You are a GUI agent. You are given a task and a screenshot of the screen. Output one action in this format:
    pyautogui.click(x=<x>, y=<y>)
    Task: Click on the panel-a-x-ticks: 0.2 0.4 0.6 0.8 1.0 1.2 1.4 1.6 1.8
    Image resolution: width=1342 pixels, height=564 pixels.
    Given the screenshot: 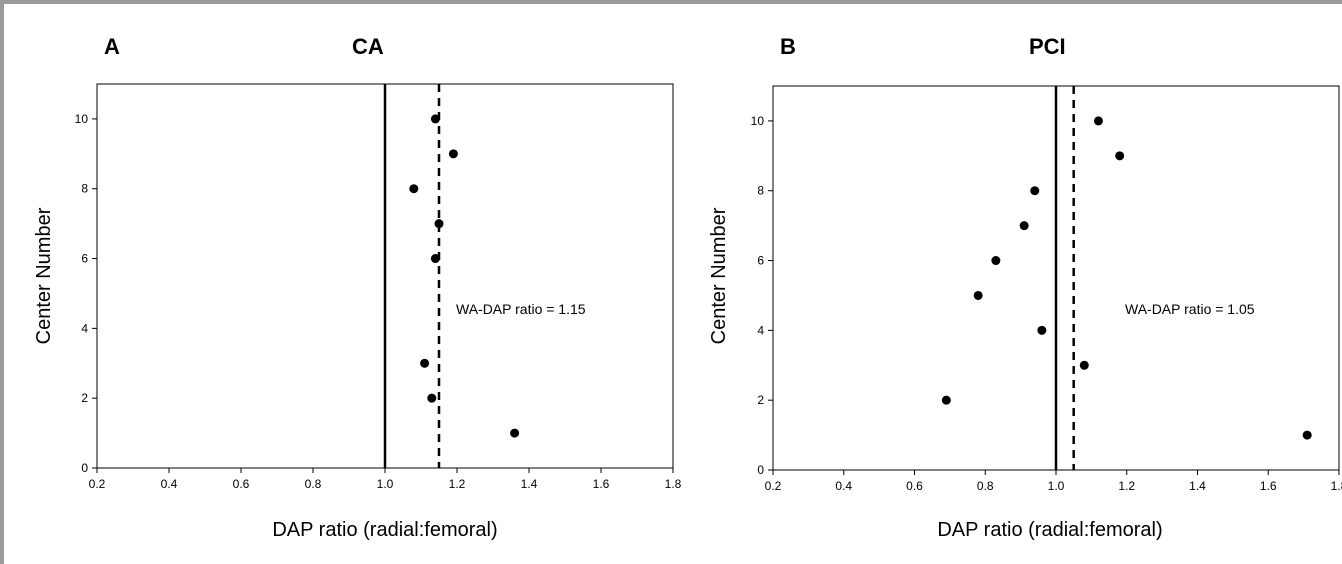 What is the action you would take?
    pyautogui.click(x=385, y=479)
    